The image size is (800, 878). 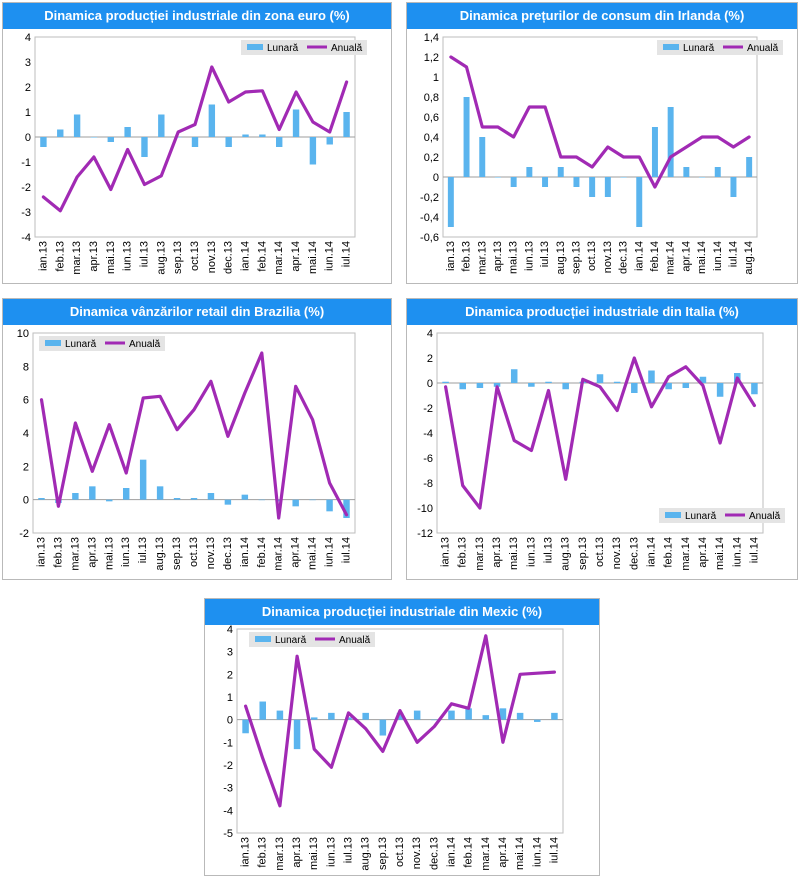 What do you see at coordinates (655, 256) in the screenshot?
I see `x-tick-label: feb.14` at bounding box center [655, 256].